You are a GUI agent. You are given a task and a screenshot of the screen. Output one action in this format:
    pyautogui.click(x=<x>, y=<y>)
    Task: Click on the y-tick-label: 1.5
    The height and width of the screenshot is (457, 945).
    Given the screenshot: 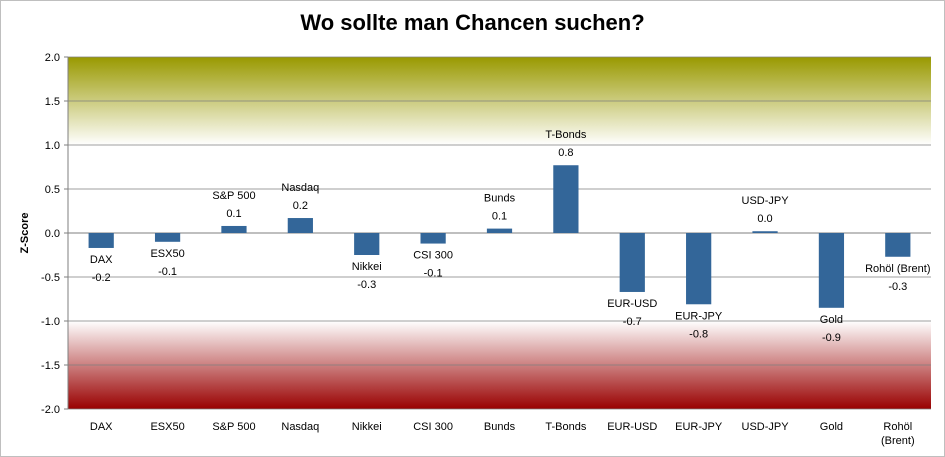 What is the action you would take?
    pyautogui.click(x=52, y=102)
    